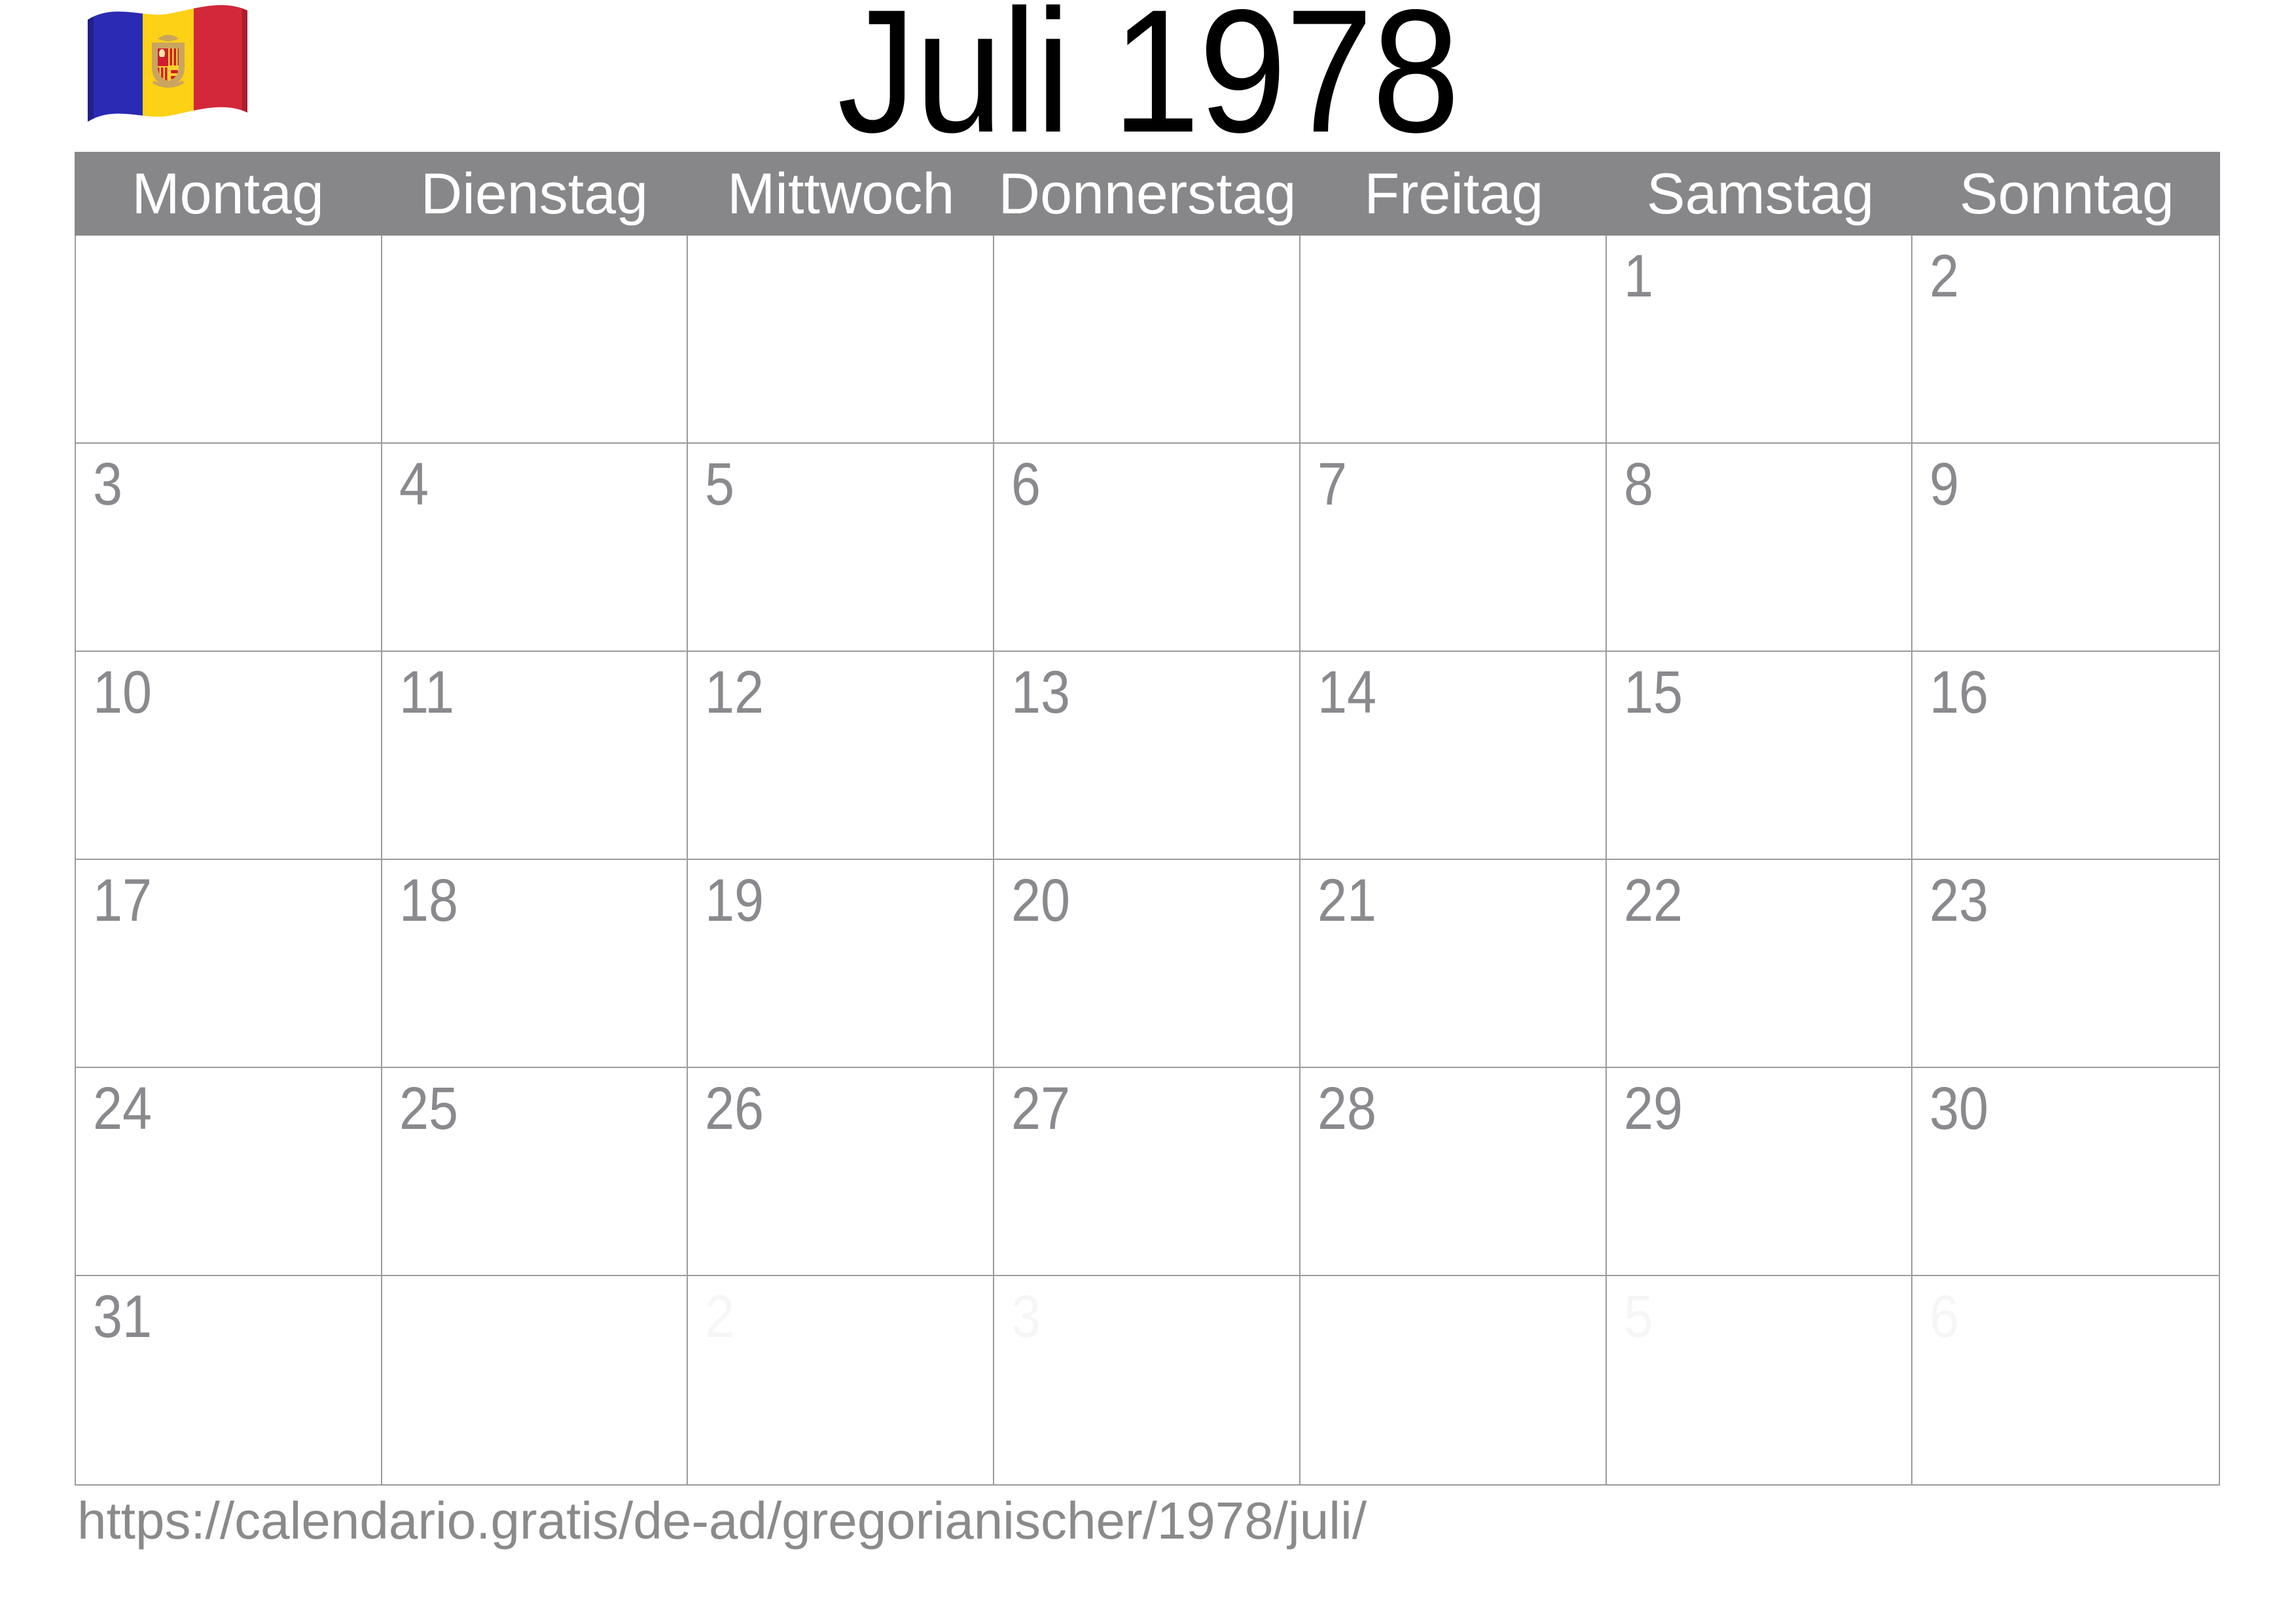 This screenshot has height=1623, width=2296. I want to click on date-number: 11, so click(426, 693).